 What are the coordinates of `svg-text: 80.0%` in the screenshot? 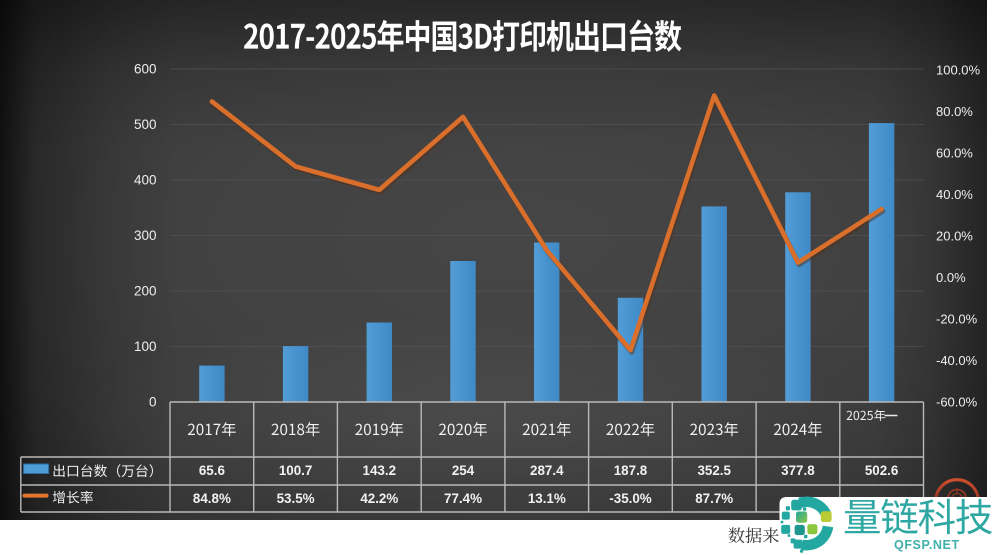 It's located at (954, 111).